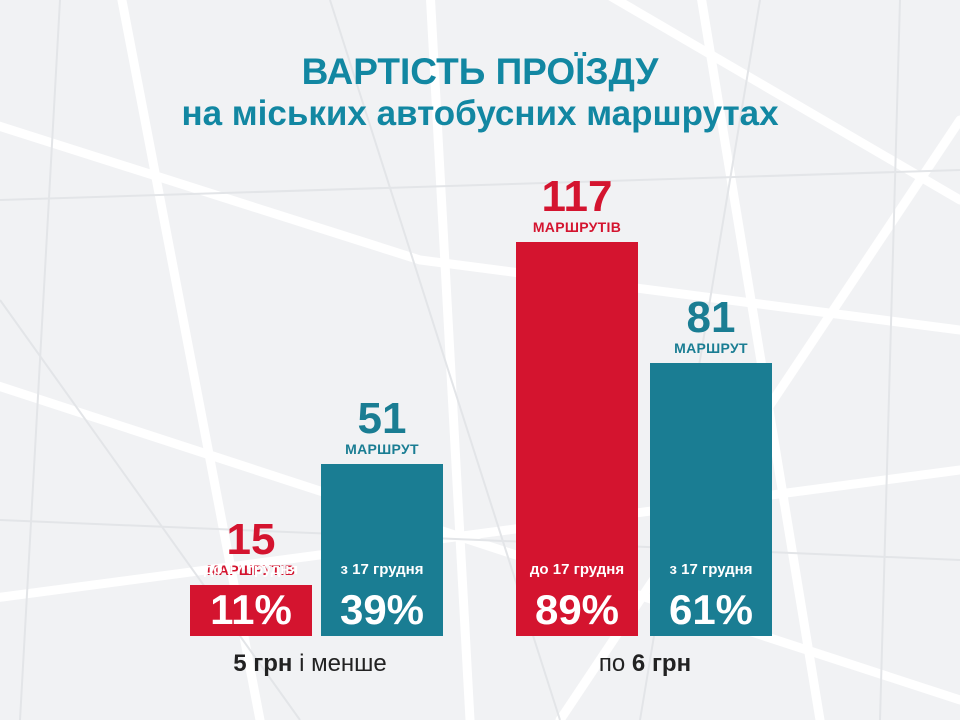 This screenshot has height=720, width=960. Describe the element at coordinates (382, 569) in the screenshot. I see `date-label-after-1: з 17 грудня` at that location.